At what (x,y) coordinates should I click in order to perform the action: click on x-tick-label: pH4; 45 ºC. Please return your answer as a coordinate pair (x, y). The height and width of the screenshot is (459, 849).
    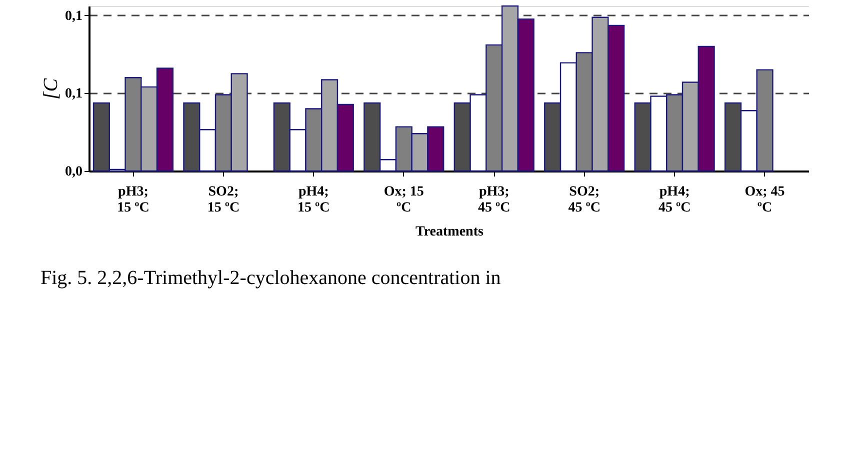
    Looking at the image, I should click on (674, 200).